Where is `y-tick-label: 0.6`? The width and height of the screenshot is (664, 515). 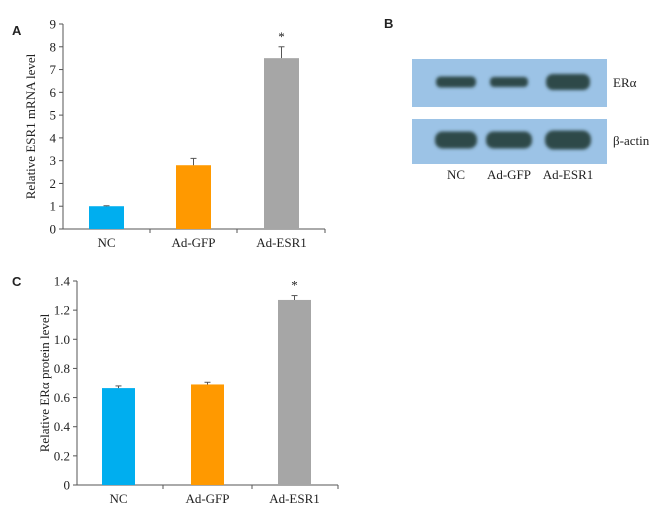 y-tick-label: 0.6 is located at coordinates (62, 397).